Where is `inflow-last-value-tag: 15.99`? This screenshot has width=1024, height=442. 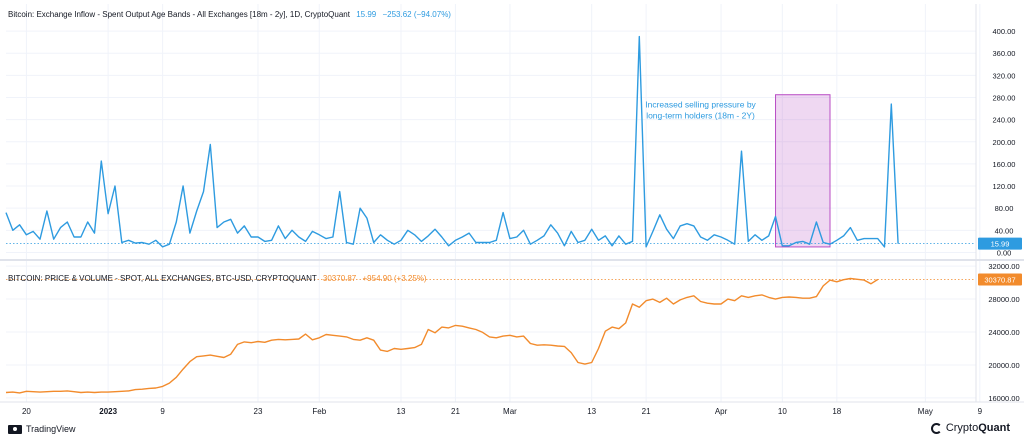
inflow-last-value-tag: 15.99 is located at coordinates (1000, 243).